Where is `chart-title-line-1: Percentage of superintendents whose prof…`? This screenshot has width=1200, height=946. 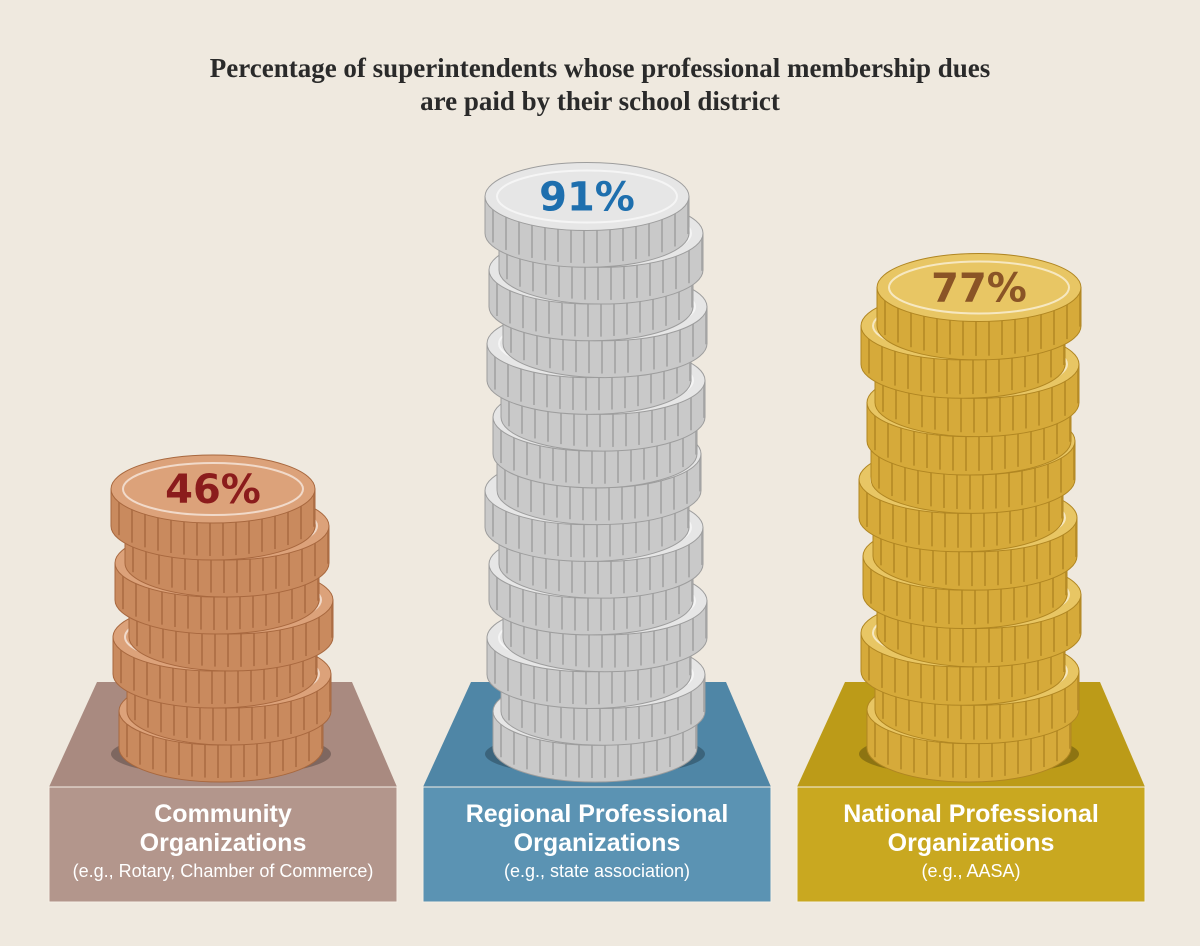
chart-title-line-1: Percentage of superintendents whose prof… is located at coordinates (600, 68).